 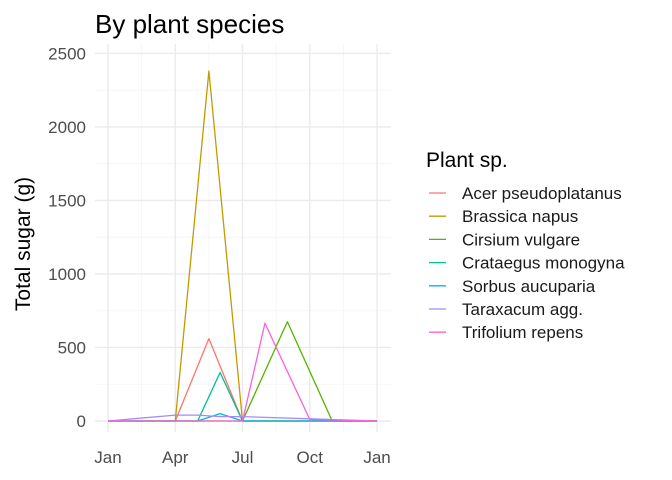 I want to click on y-axis-ticks: 0 500 1000 1500 2000 2500, so click(x=67, y=237).